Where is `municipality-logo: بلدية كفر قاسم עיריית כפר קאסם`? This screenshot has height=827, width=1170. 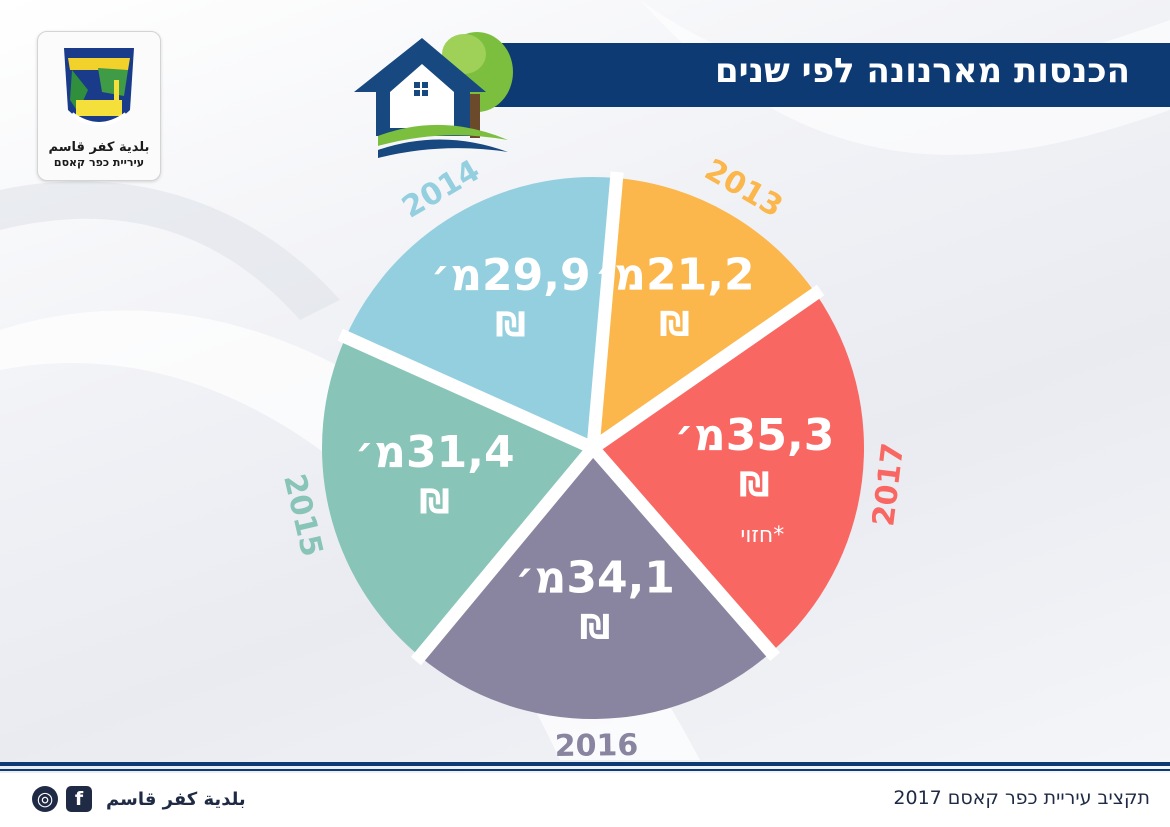
municipality-logo: بلدية كفر قاسم עיריית כפר קאסם is located at coordinates (99, 106).